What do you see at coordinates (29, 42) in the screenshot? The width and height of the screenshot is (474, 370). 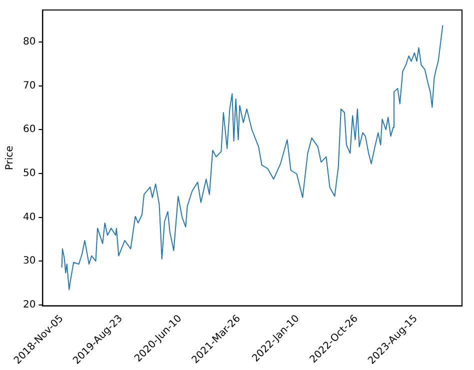 I see `y-tick-label: 80` at bounding box center [29, 42].